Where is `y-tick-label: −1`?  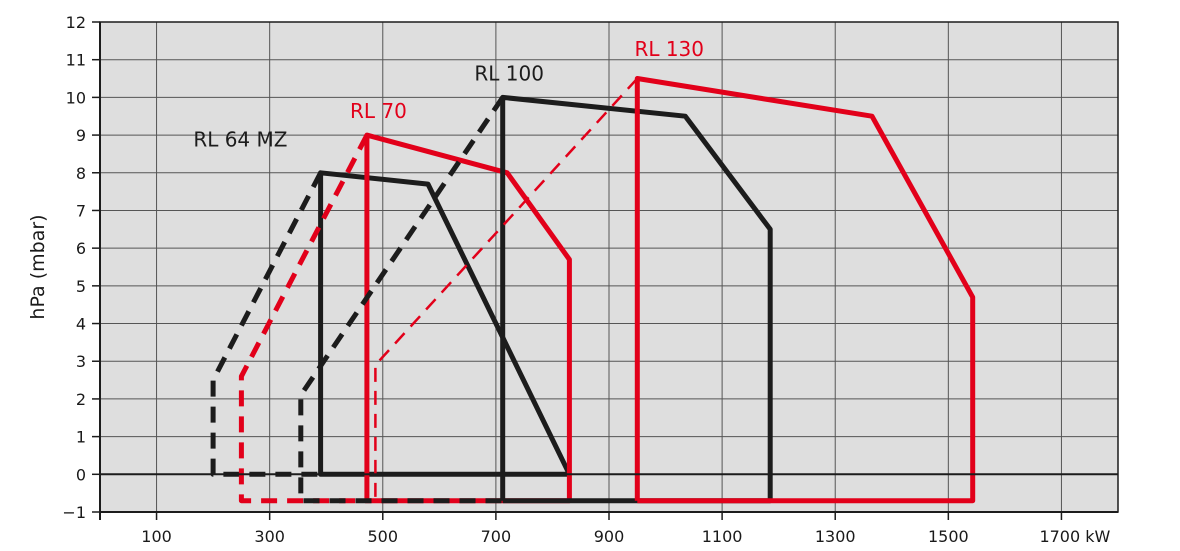 y-tick-label: −1 is located at coordinates (74, 512).